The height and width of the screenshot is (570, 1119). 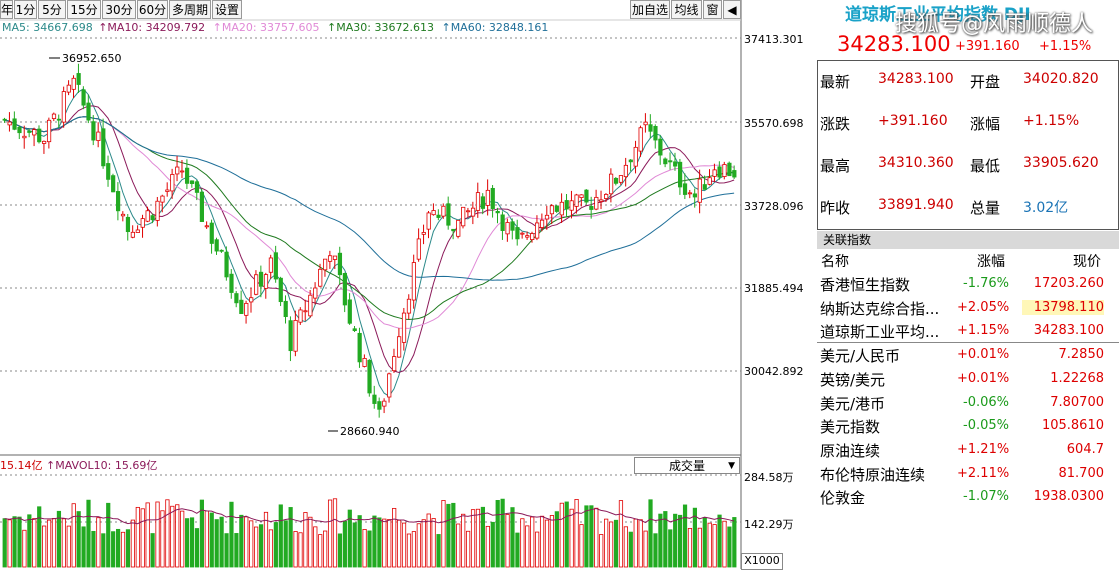 What do you see at coordinates (687, 465) in the screenshot?
I see `indicator-dropdown: 成交量 ▼` at bounding box center [687, 465].